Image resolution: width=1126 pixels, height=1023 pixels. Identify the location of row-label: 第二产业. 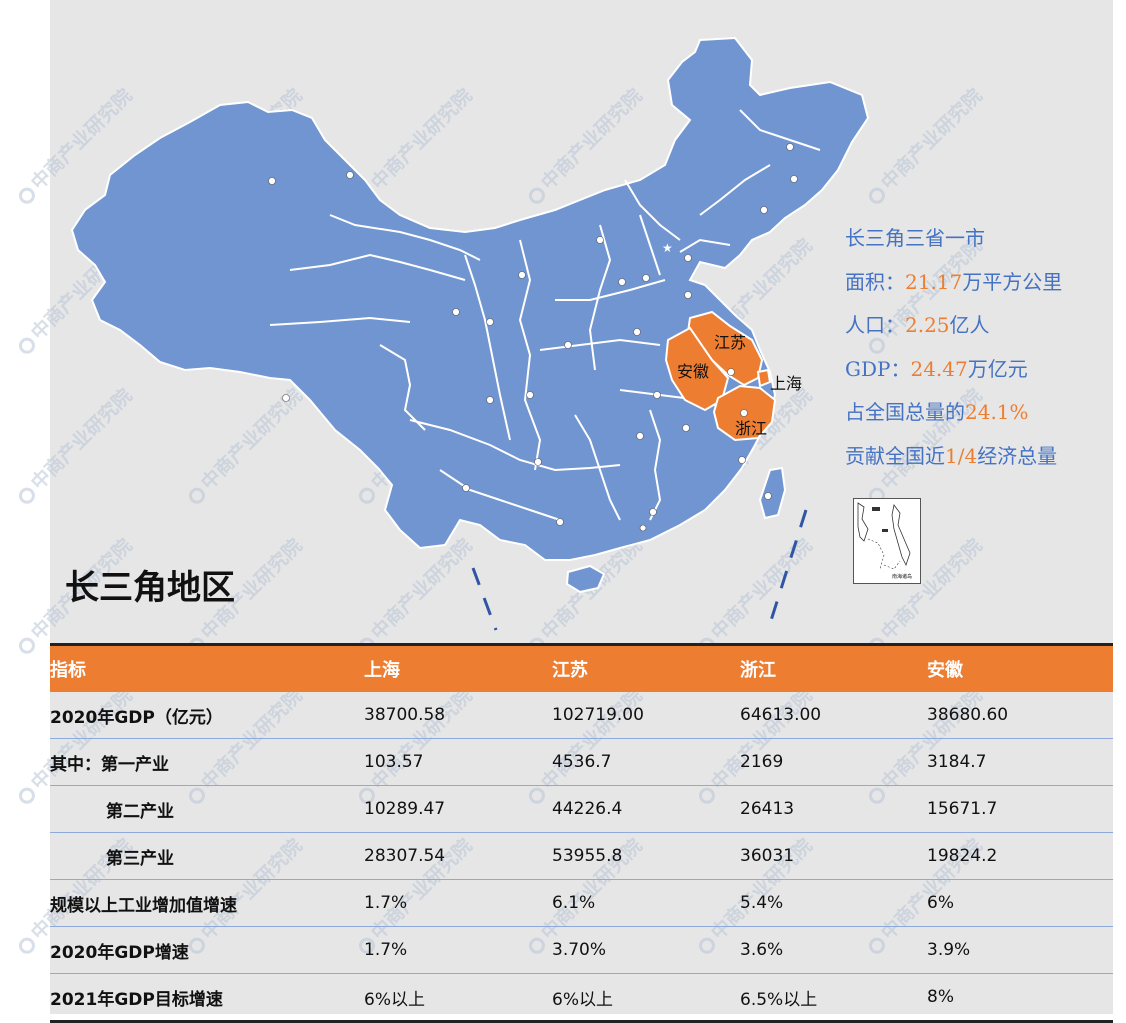
(207, 809).